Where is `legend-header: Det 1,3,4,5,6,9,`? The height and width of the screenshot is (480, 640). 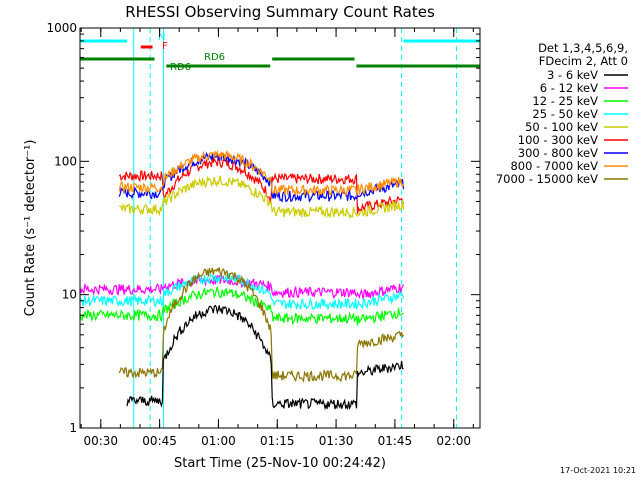
legend-header: Det 1,3,4,5,6,9, is located at coordinates (583, 48).